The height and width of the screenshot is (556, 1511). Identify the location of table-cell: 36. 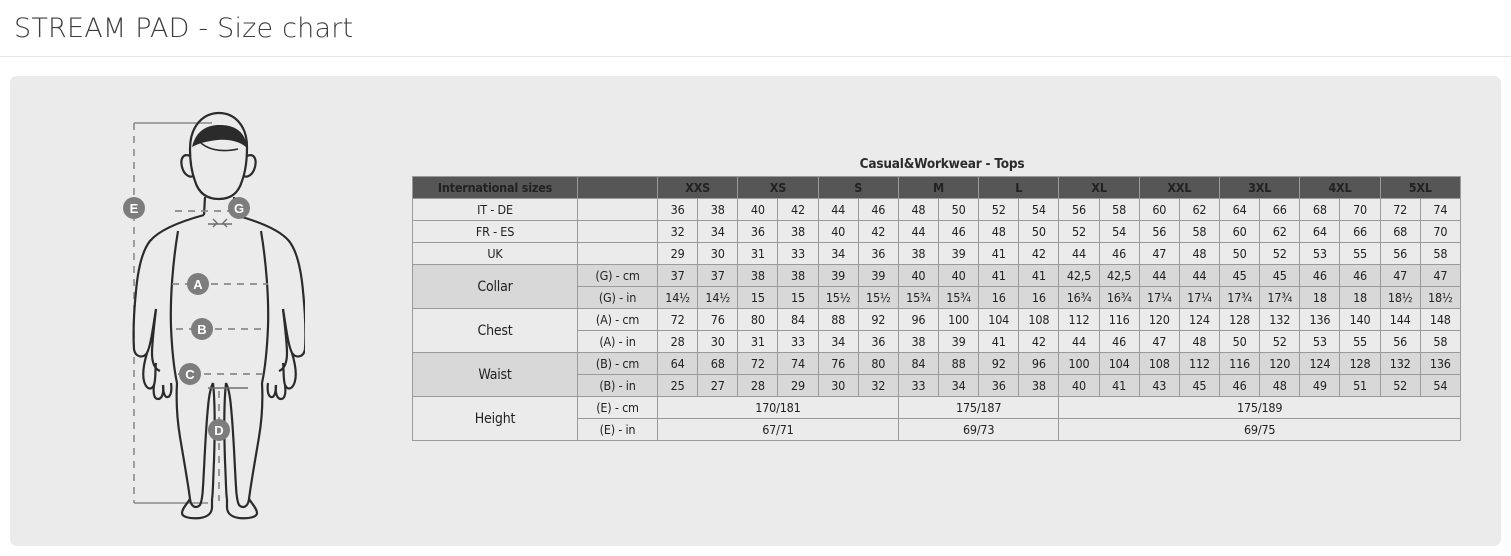
(878, 341).